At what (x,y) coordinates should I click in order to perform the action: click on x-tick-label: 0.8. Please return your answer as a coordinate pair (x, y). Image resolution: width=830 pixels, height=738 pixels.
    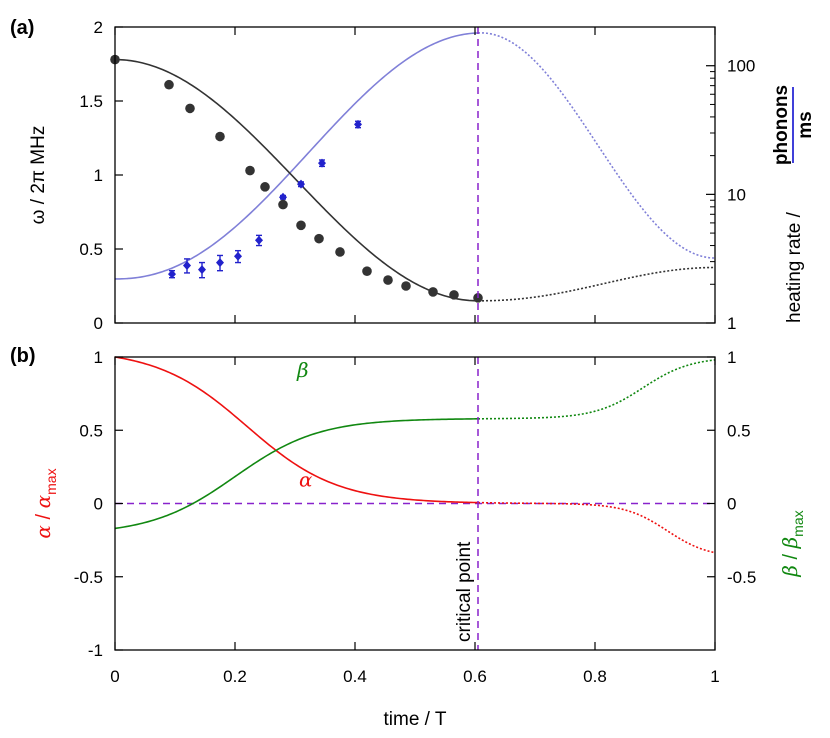
    Looking at the image, I should click on (595, 676).